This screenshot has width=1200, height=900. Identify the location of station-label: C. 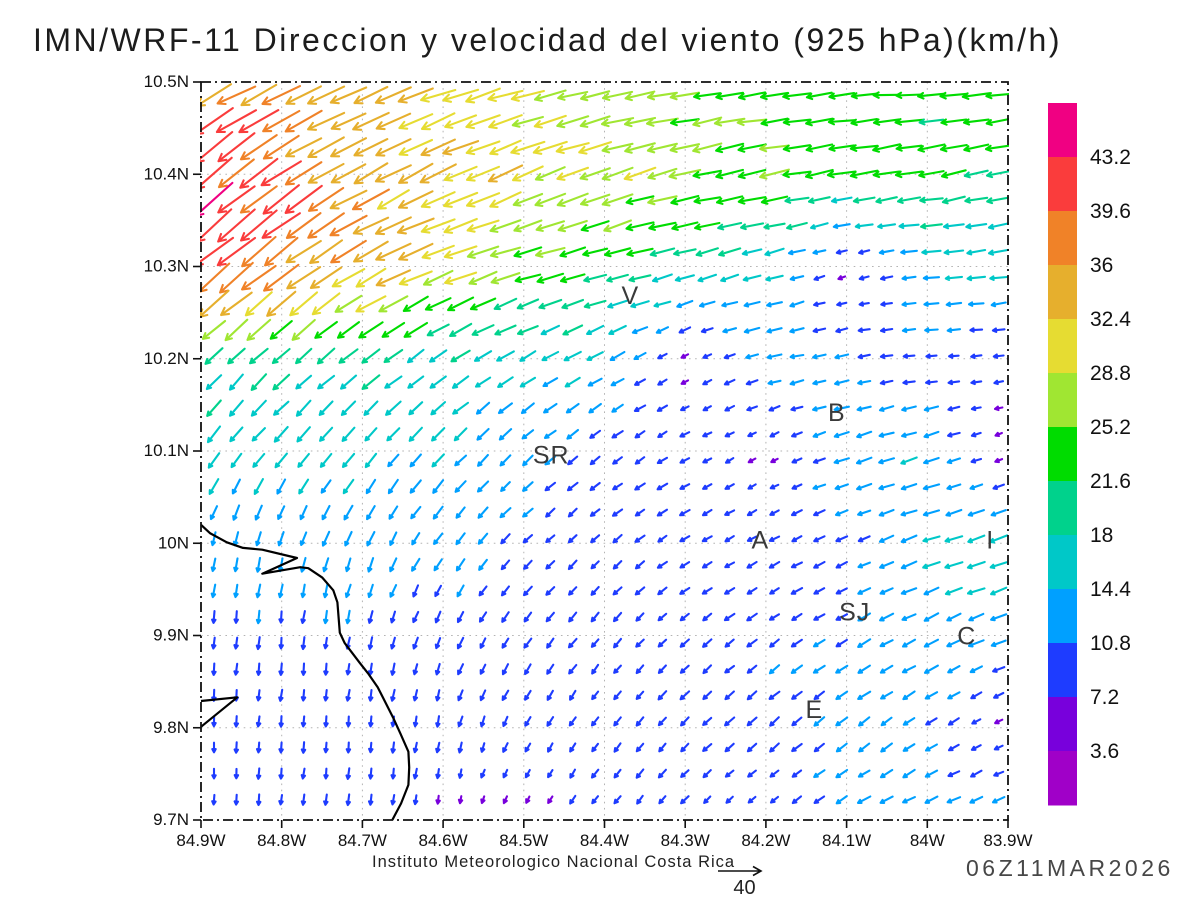
(966, 636).